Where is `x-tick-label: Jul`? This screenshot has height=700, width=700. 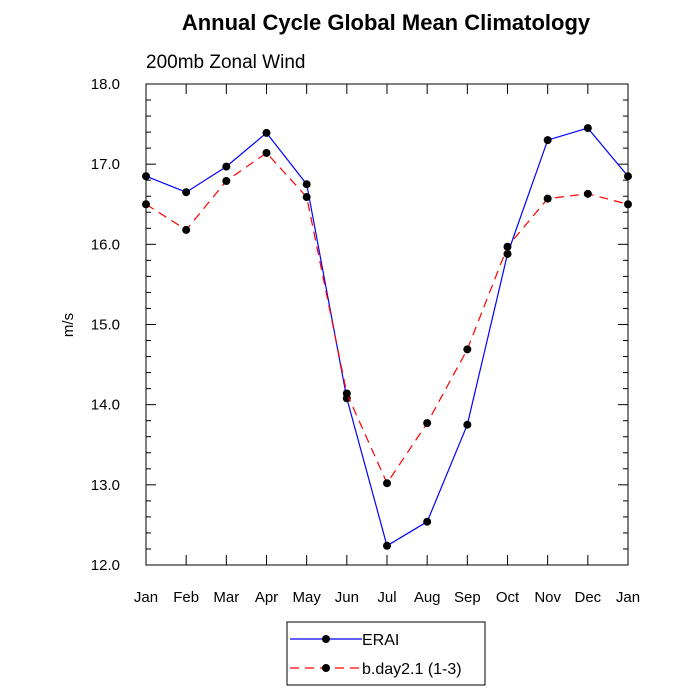 x-tick-label: Jul is located at coordinates (386, 597).